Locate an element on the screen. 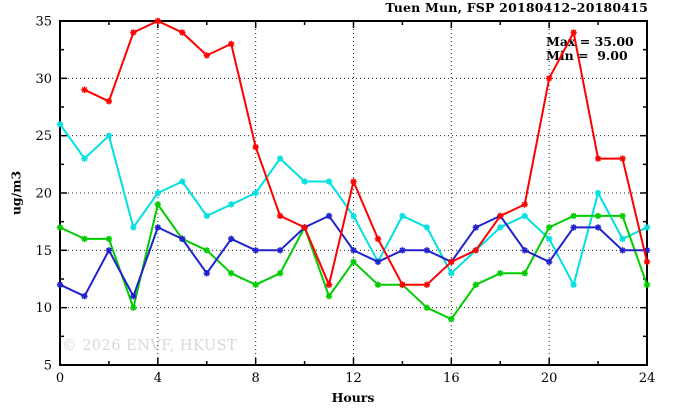 The image size is (674, 409). x-axis-label: Hours is located at coordinates (353, 397).